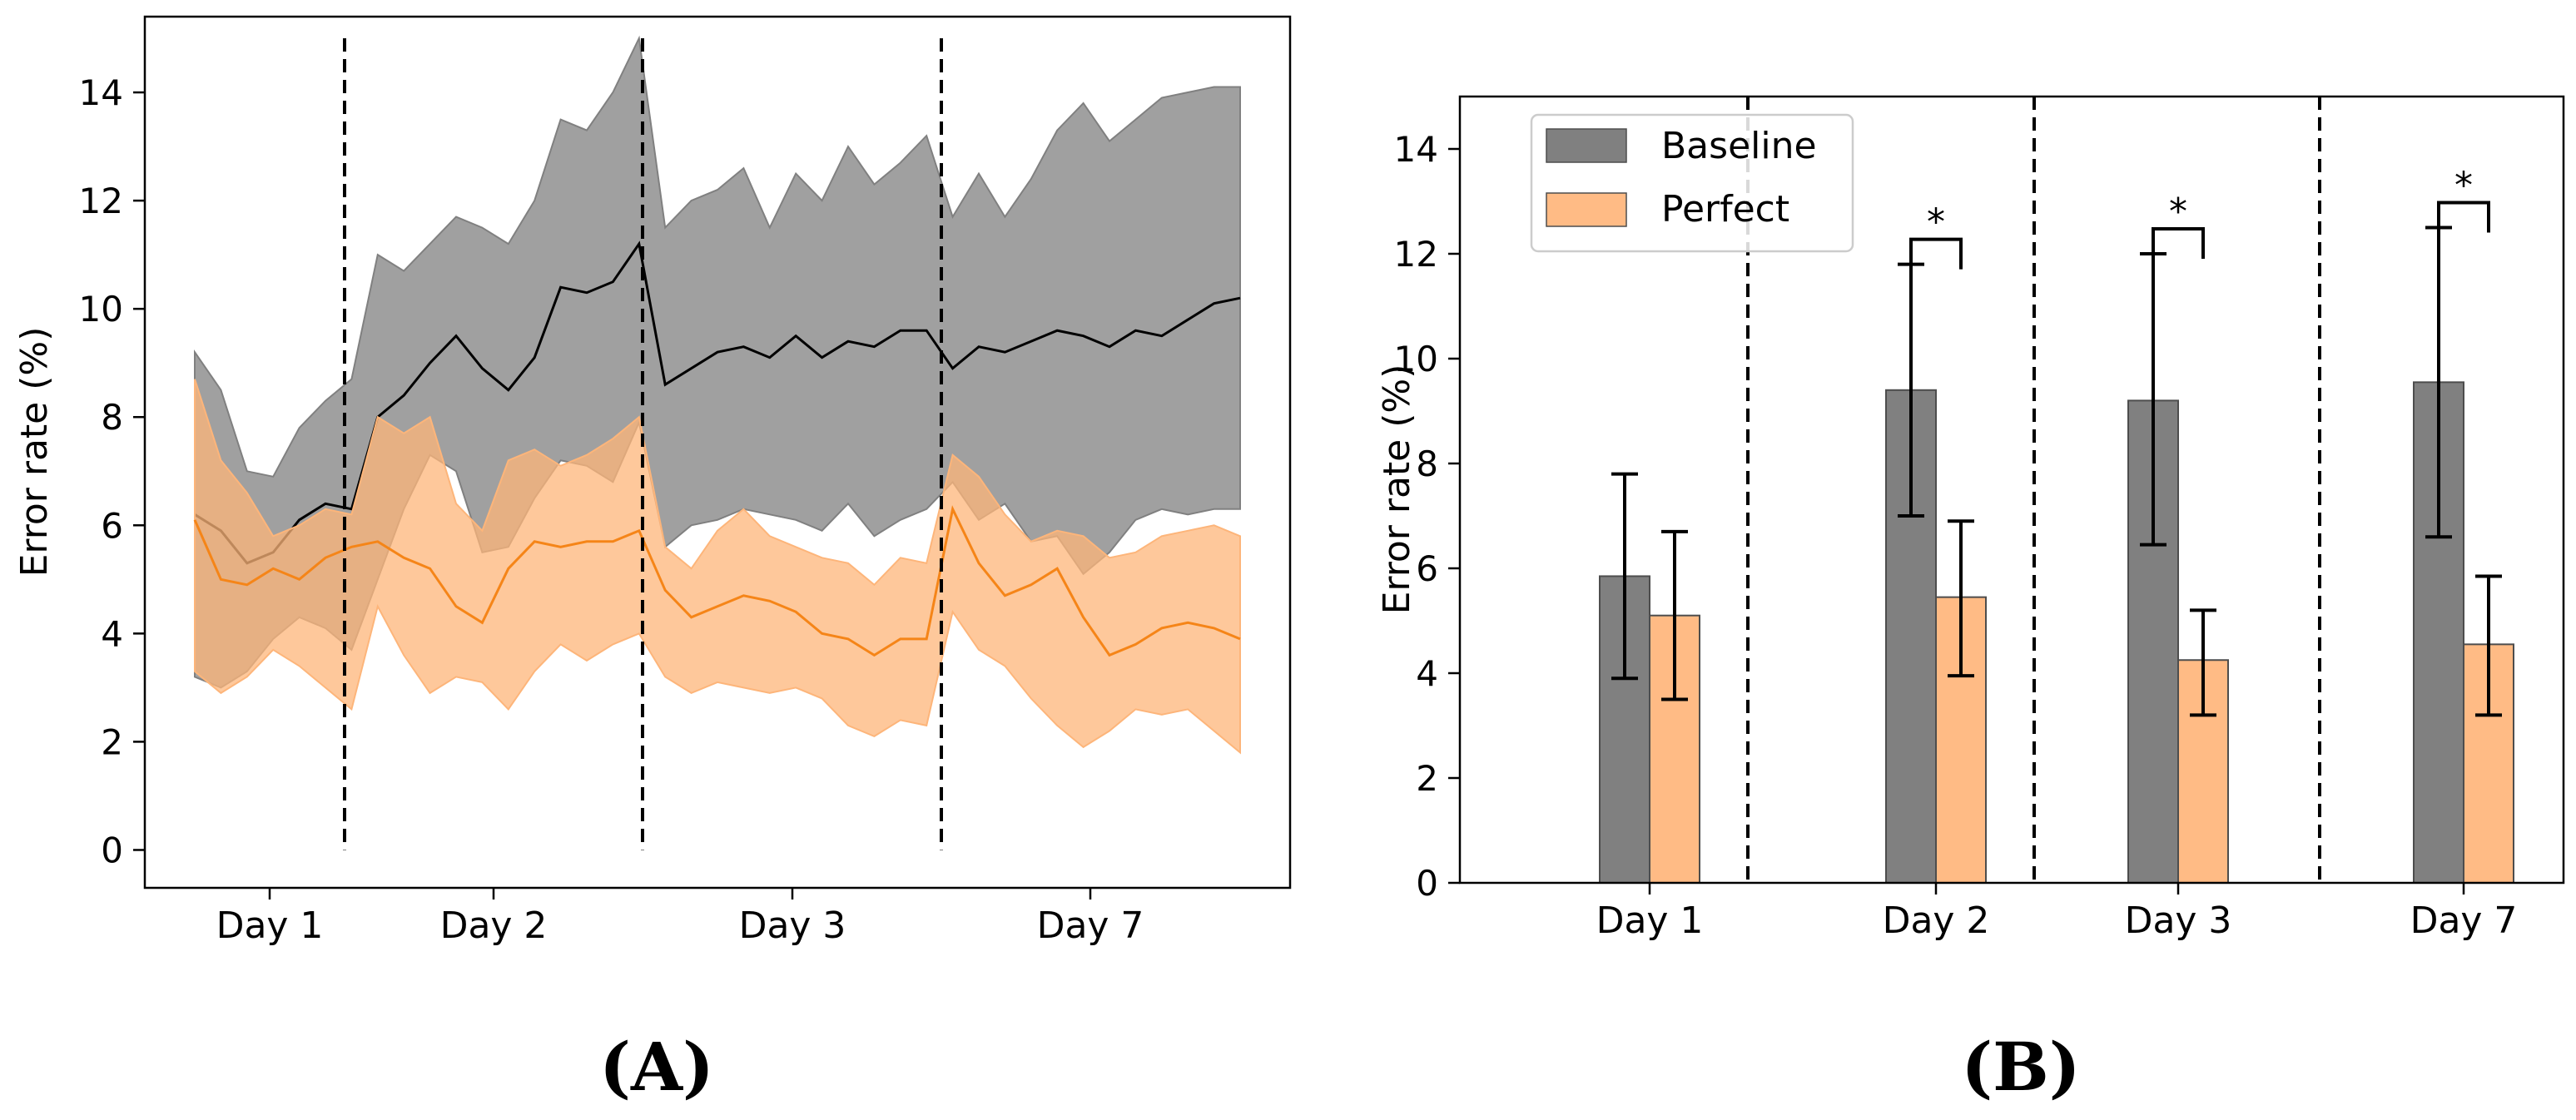  What do you see at coordinates (2021, 1067) in the screenshot?
I see `panel-label-b: (B)` at bounding box center [2021, 1067].